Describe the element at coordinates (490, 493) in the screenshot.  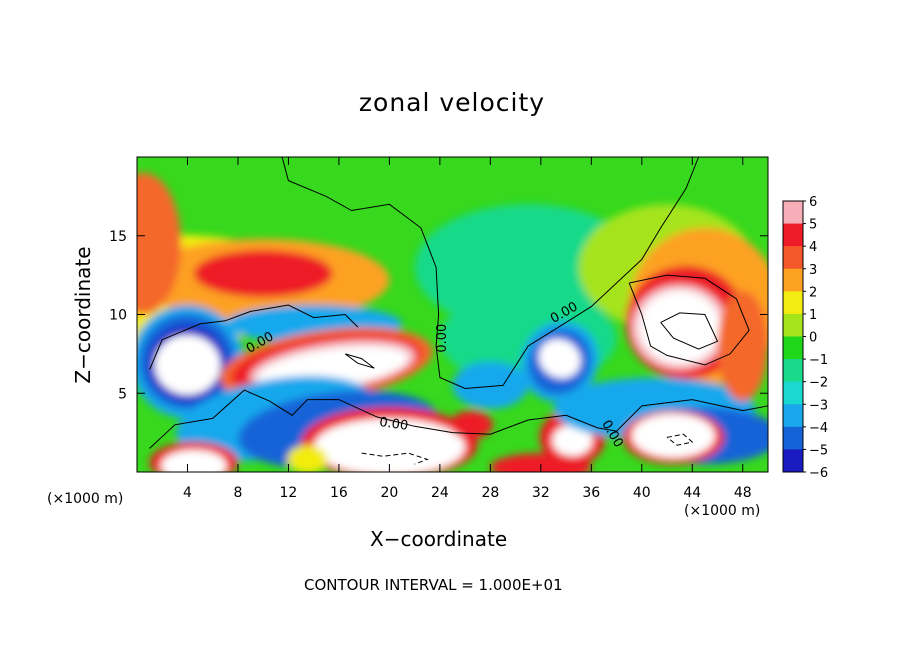
I see `x-tick-label: 28` at that location.